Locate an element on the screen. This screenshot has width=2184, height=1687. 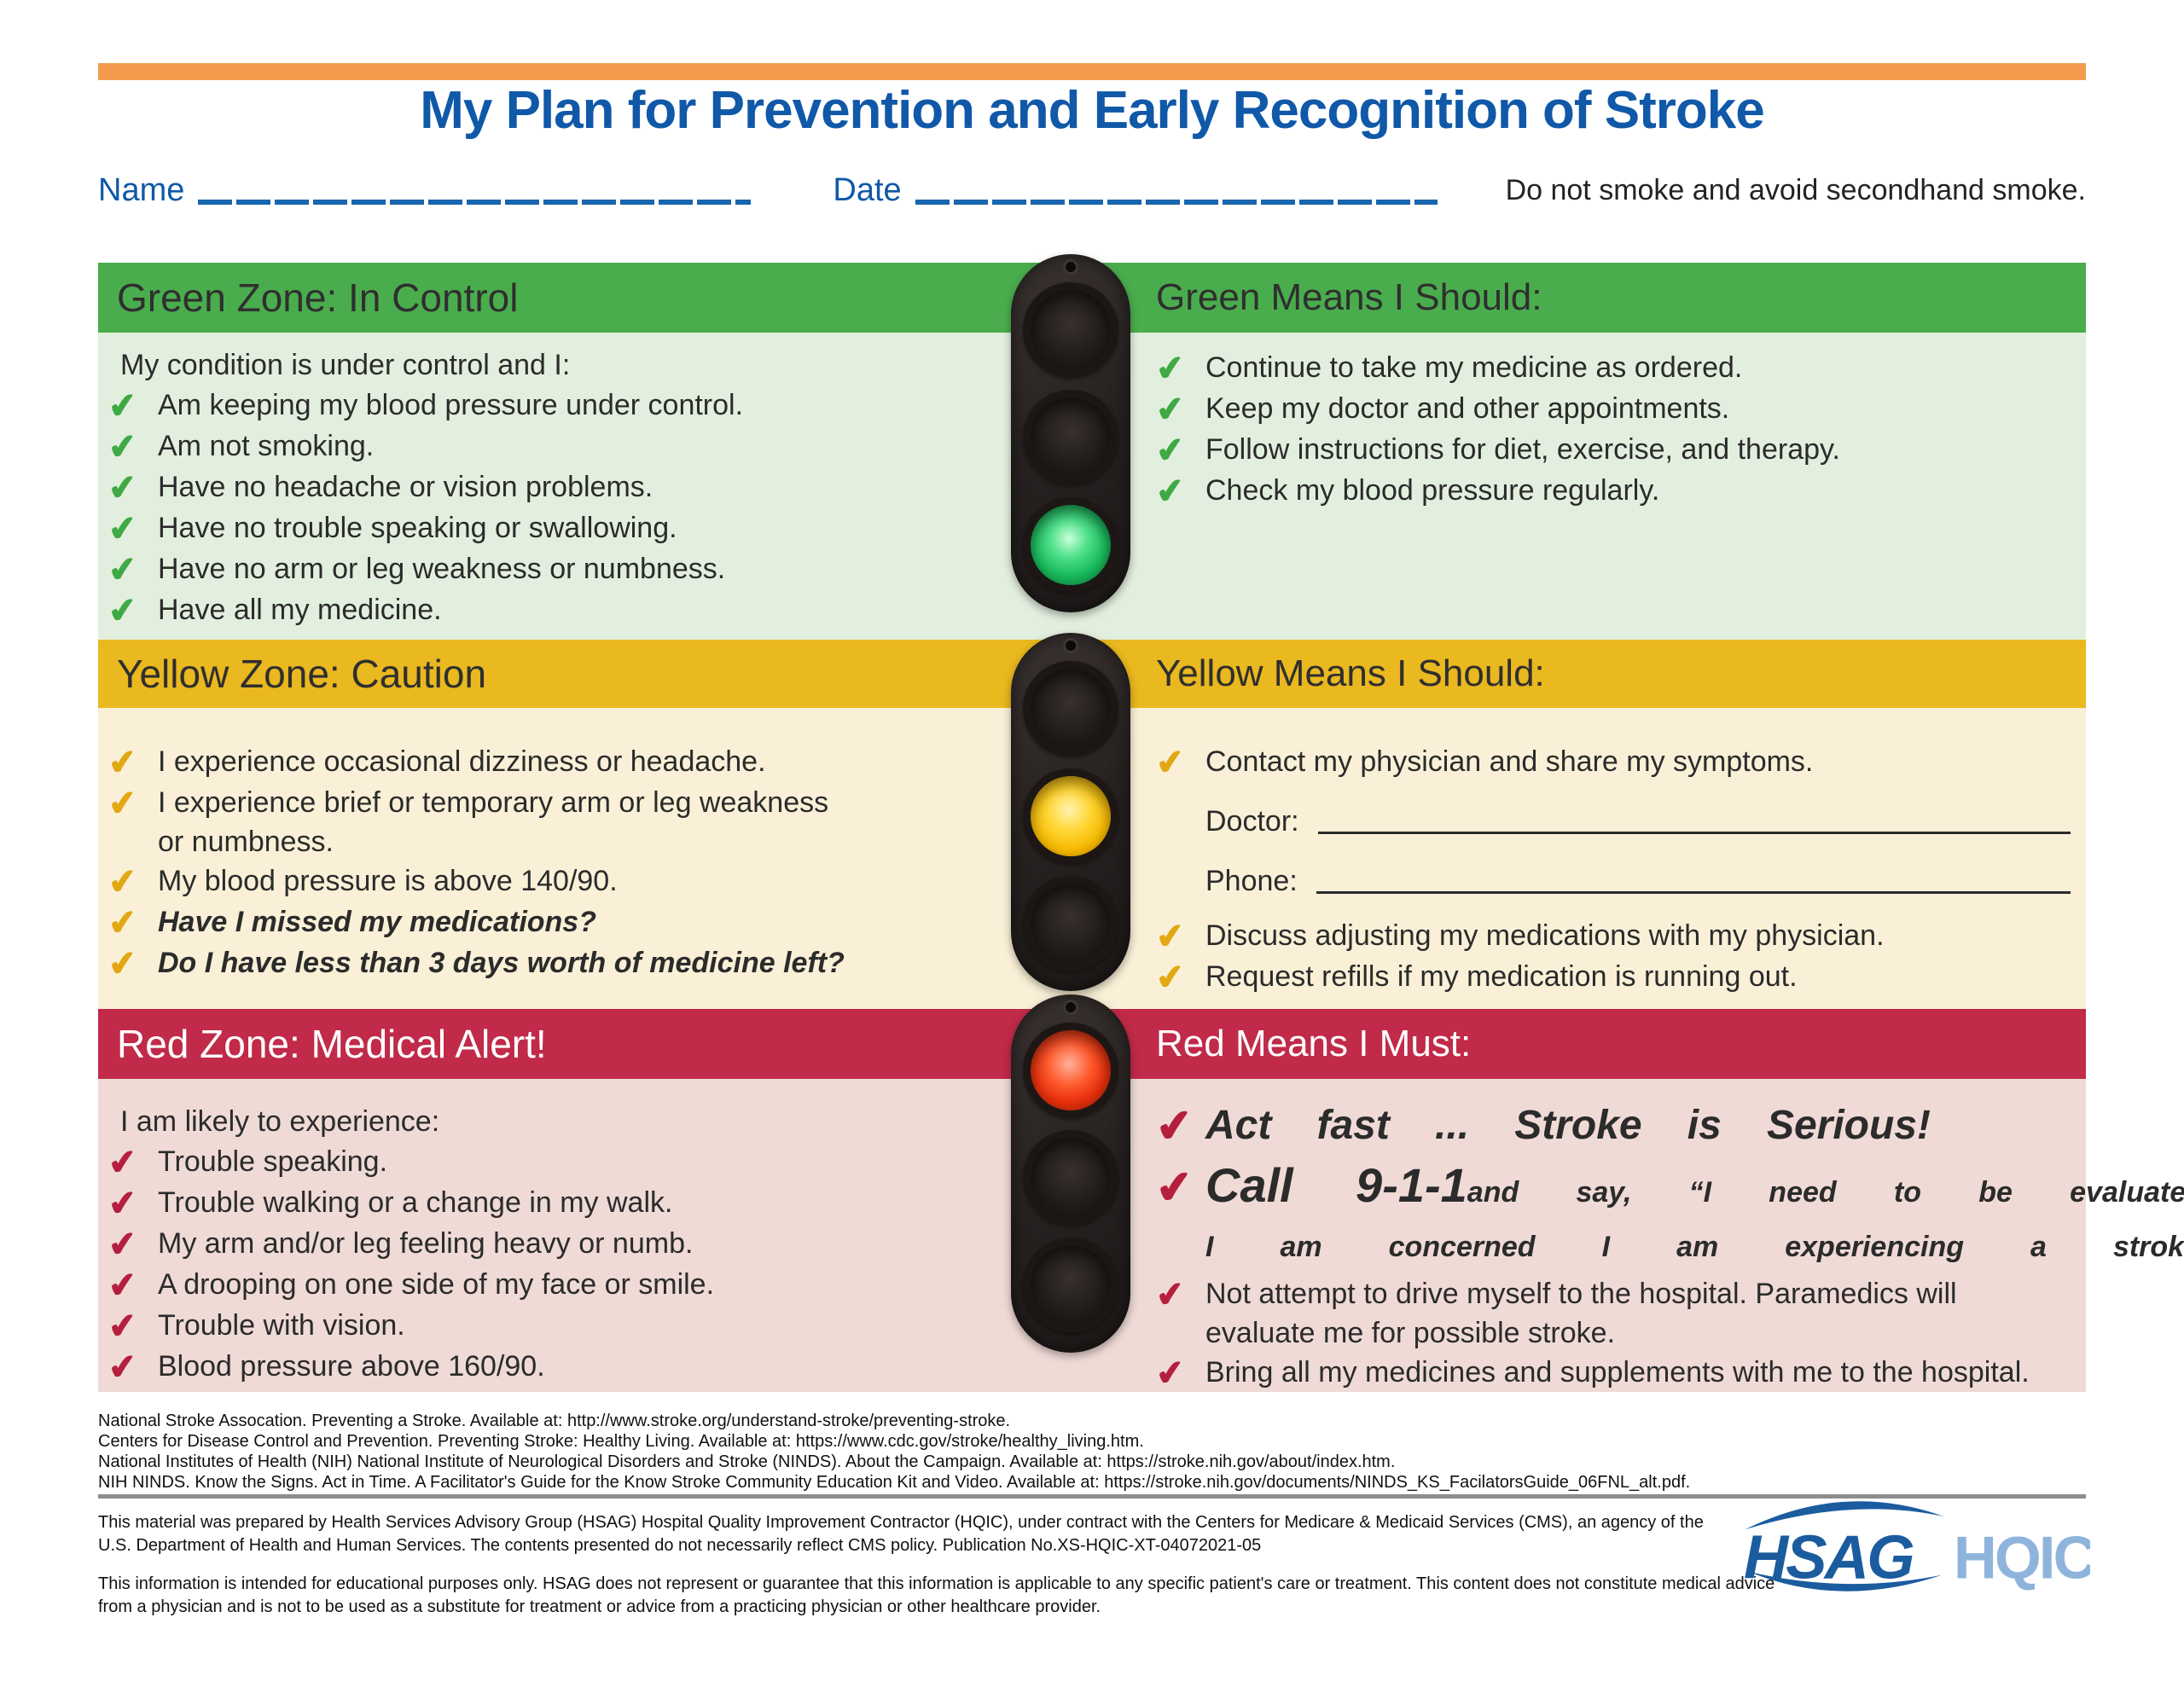
doctor-blank-line is located at coordinates (1694, 833).